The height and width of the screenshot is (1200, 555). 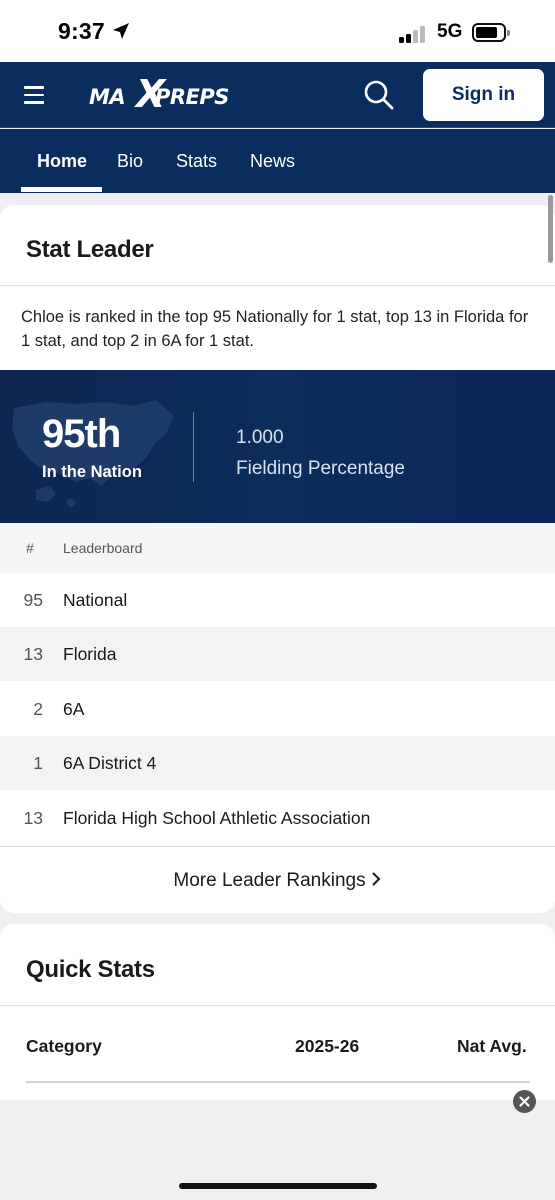 I want to click on stat-value: 1.000, so click(x=260, y=437).